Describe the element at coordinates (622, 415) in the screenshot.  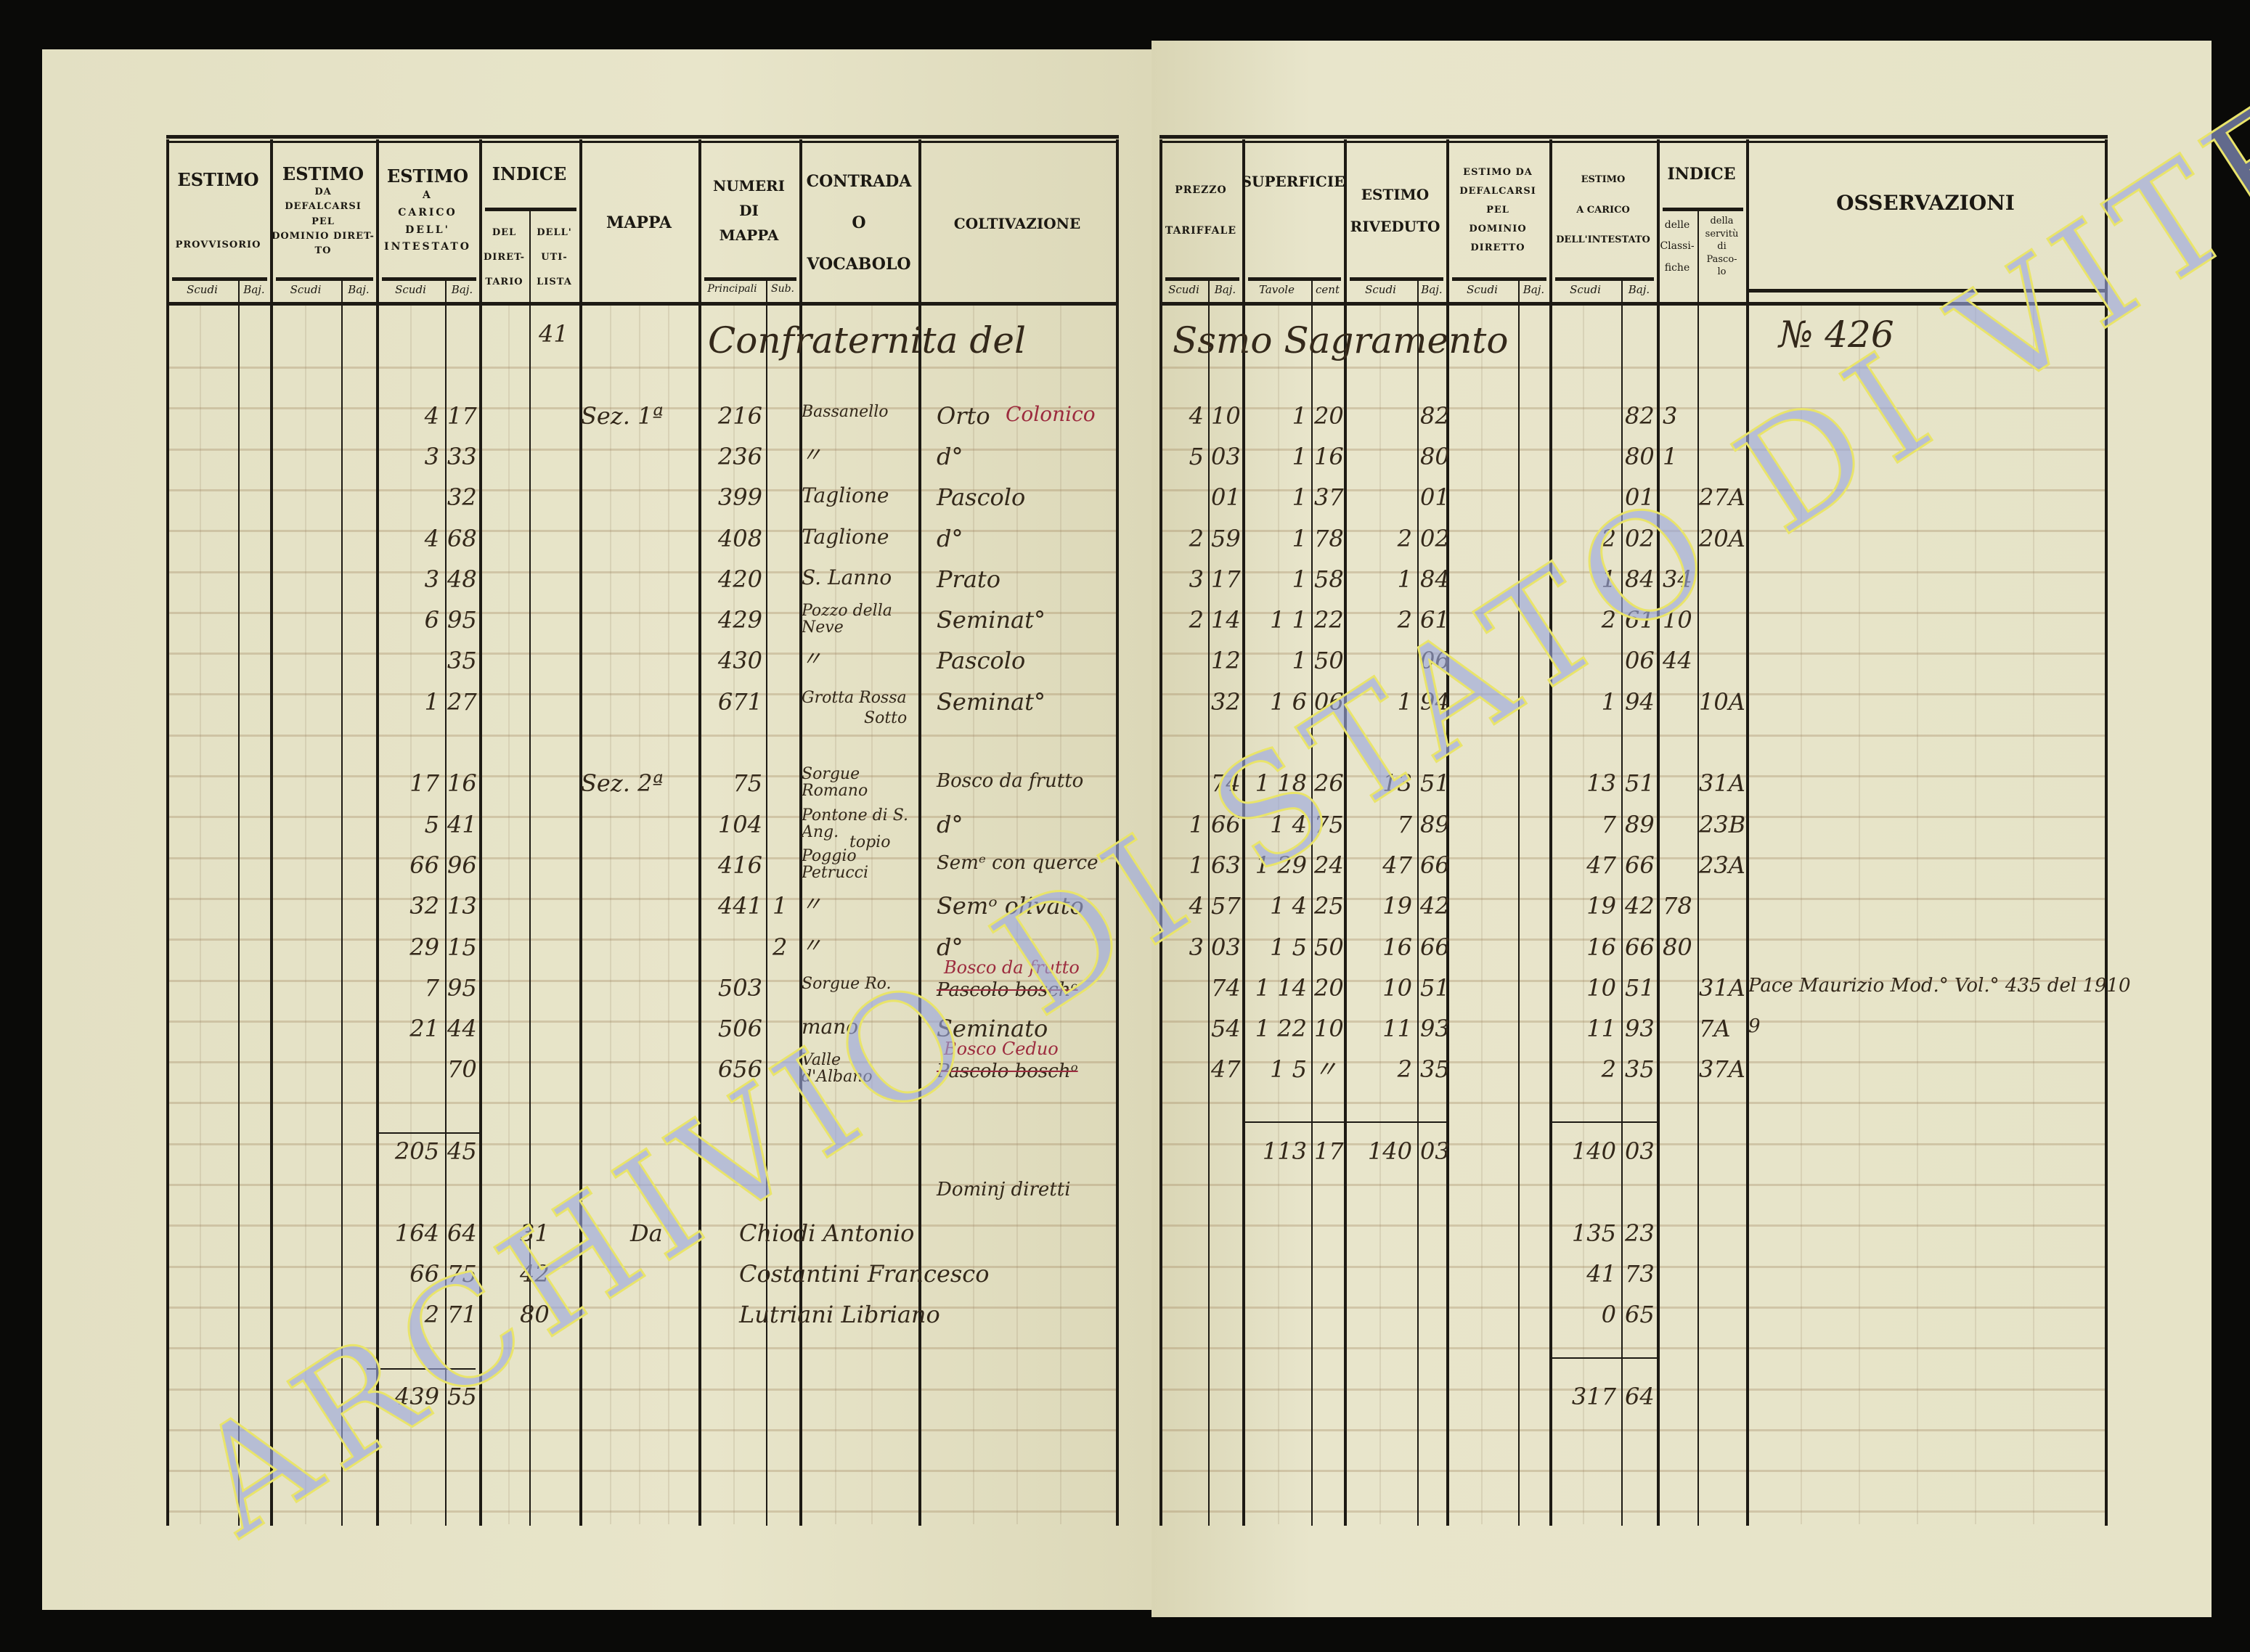
I see `cell-mappa: Sez. 1ª` at that location.